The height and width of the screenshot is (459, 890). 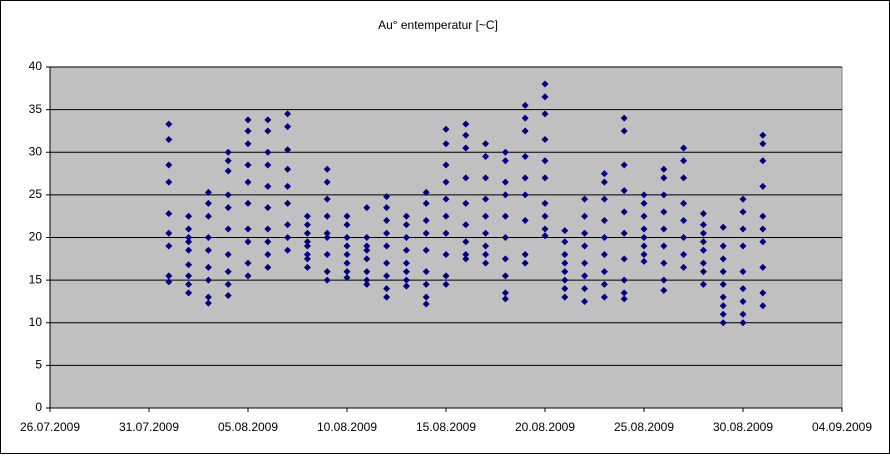 I want to click on x-tick-label: 15.08.2009, so click(x=446, y=427).